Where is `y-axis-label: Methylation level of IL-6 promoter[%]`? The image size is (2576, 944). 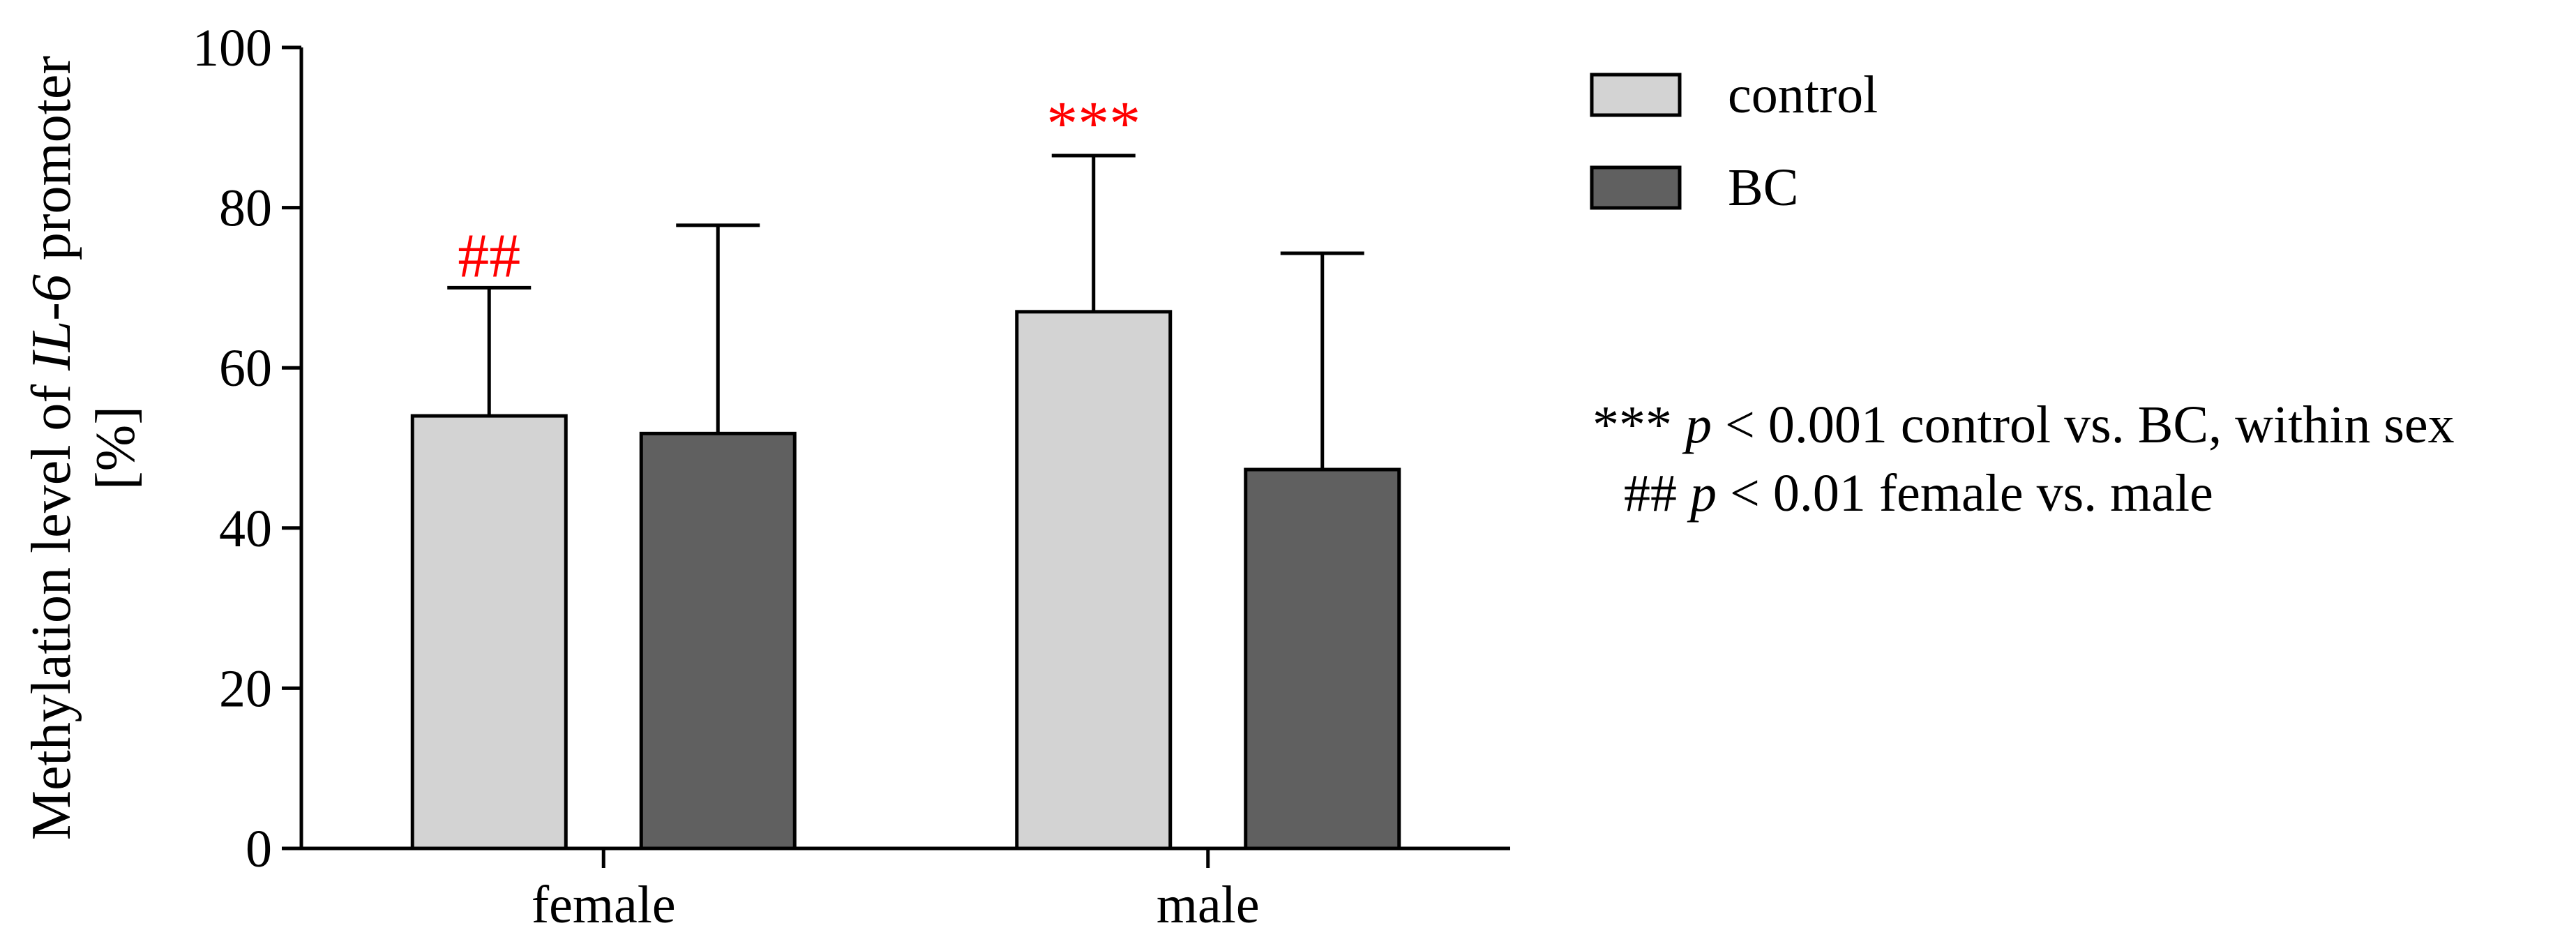
y-axis-label: Methylation level of IL-6 promoter[%] is located at coordinates (83, 448).